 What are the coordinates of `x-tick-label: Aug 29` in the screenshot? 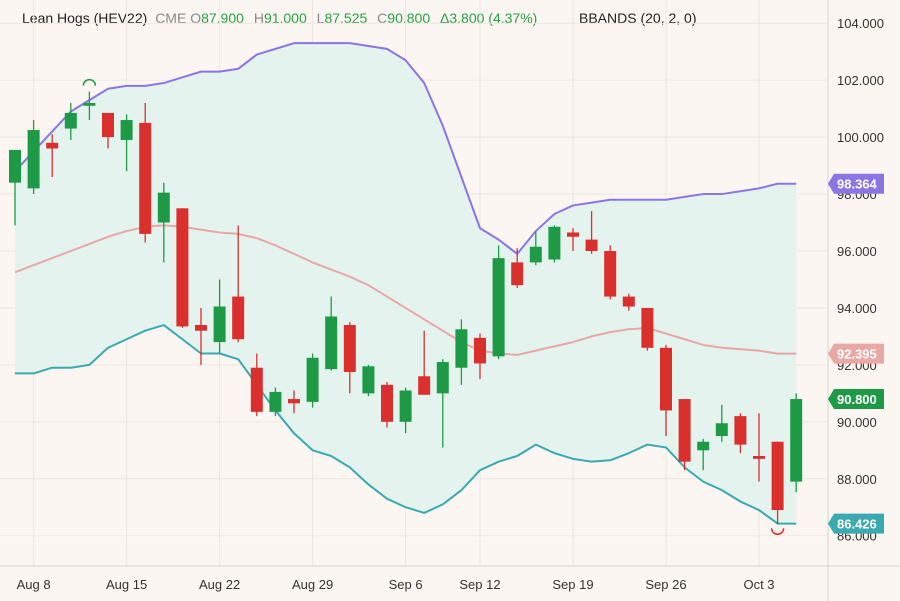 It's located at (312, 584).